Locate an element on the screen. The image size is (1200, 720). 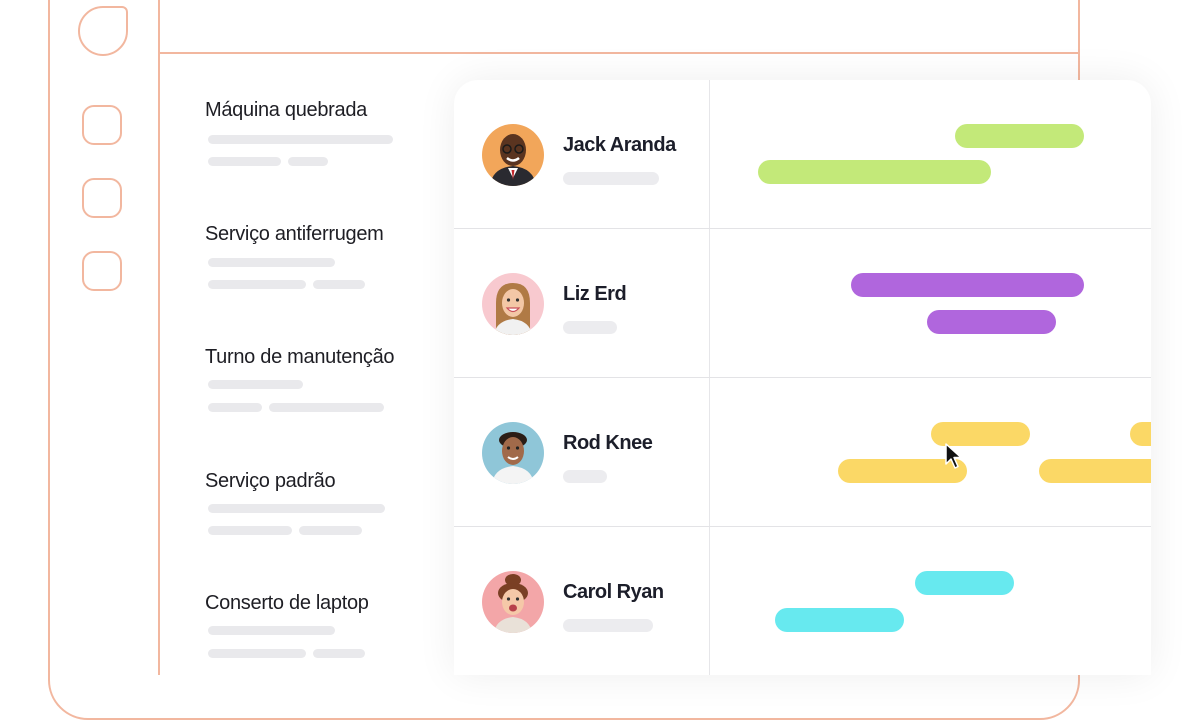
person-row: Liz Erd is located at coordinates (802, 303).